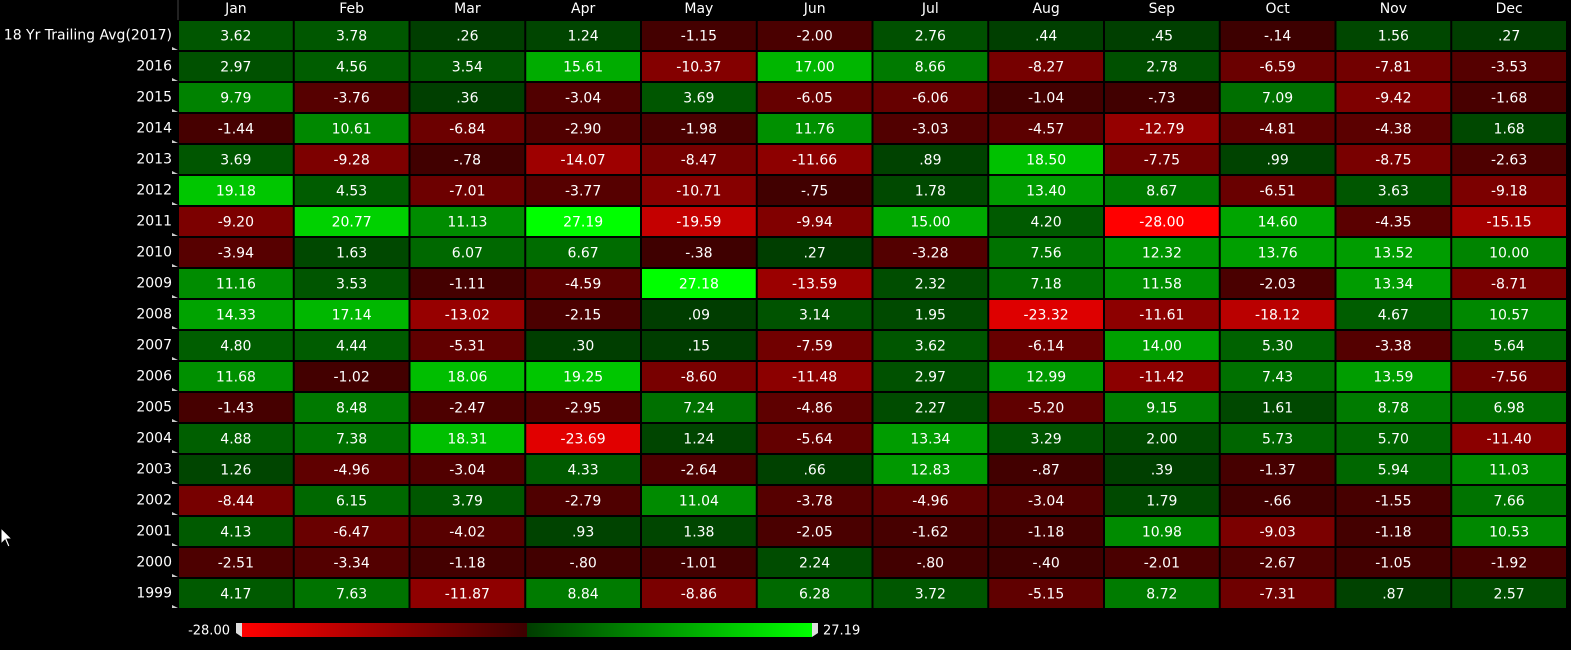 The height and width of the screenshot is (650, 1571). I want to click on cell-value: 12.83, so click(930, 471).